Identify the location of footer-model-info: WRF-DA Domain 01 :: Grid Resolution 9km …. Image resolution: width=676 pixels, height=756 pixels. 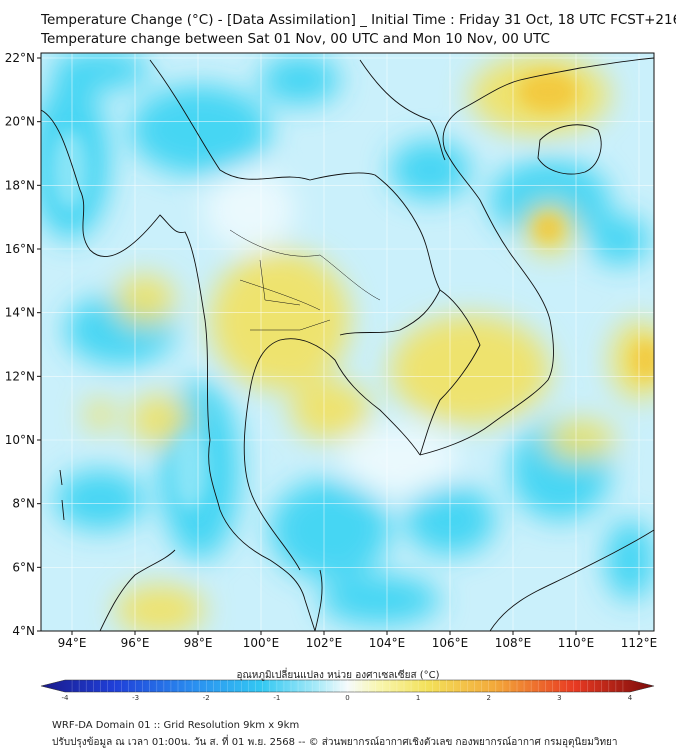
(176, 725).